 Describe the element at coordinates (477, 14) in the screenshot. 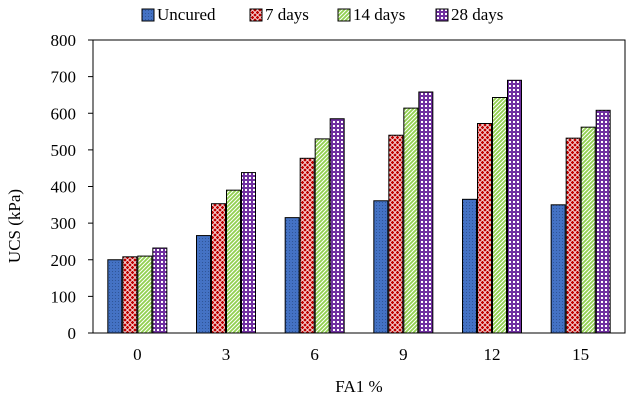

I see `legend-label: 28 days` at that location.